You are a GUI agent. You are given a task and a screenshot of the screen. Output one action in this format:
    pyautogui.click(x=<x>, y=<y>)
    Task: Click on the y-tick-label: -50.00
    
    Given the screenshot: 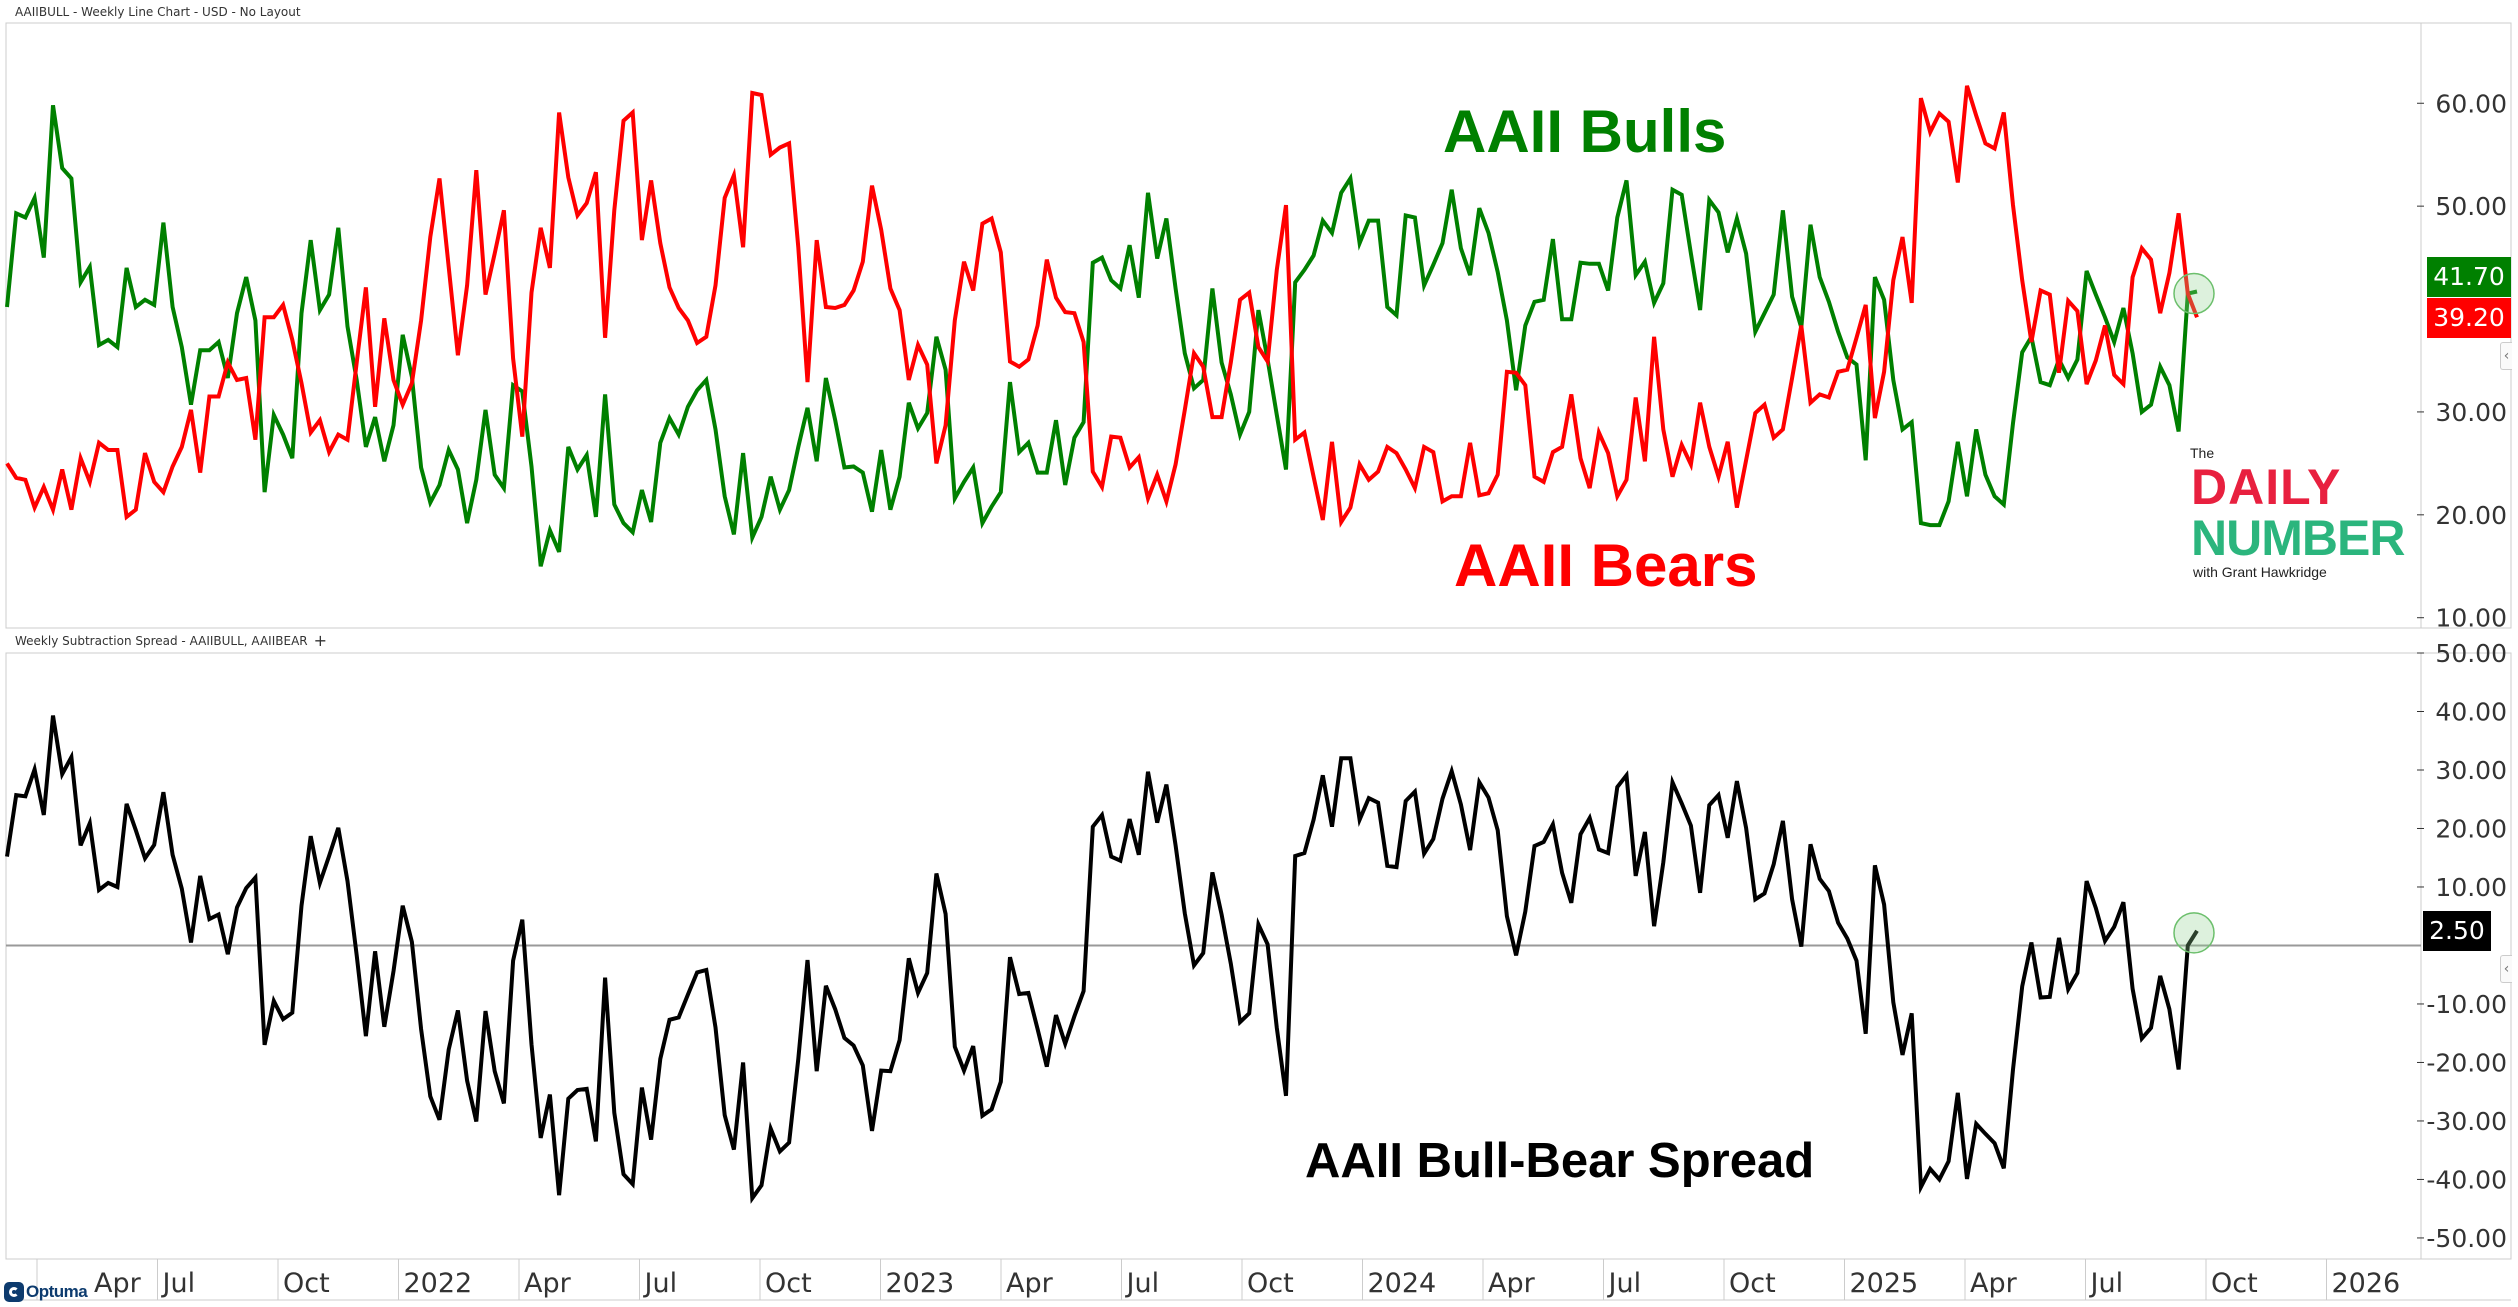 What is the action you would take?
    pyautogui.click(x=2466, y=1238)
    